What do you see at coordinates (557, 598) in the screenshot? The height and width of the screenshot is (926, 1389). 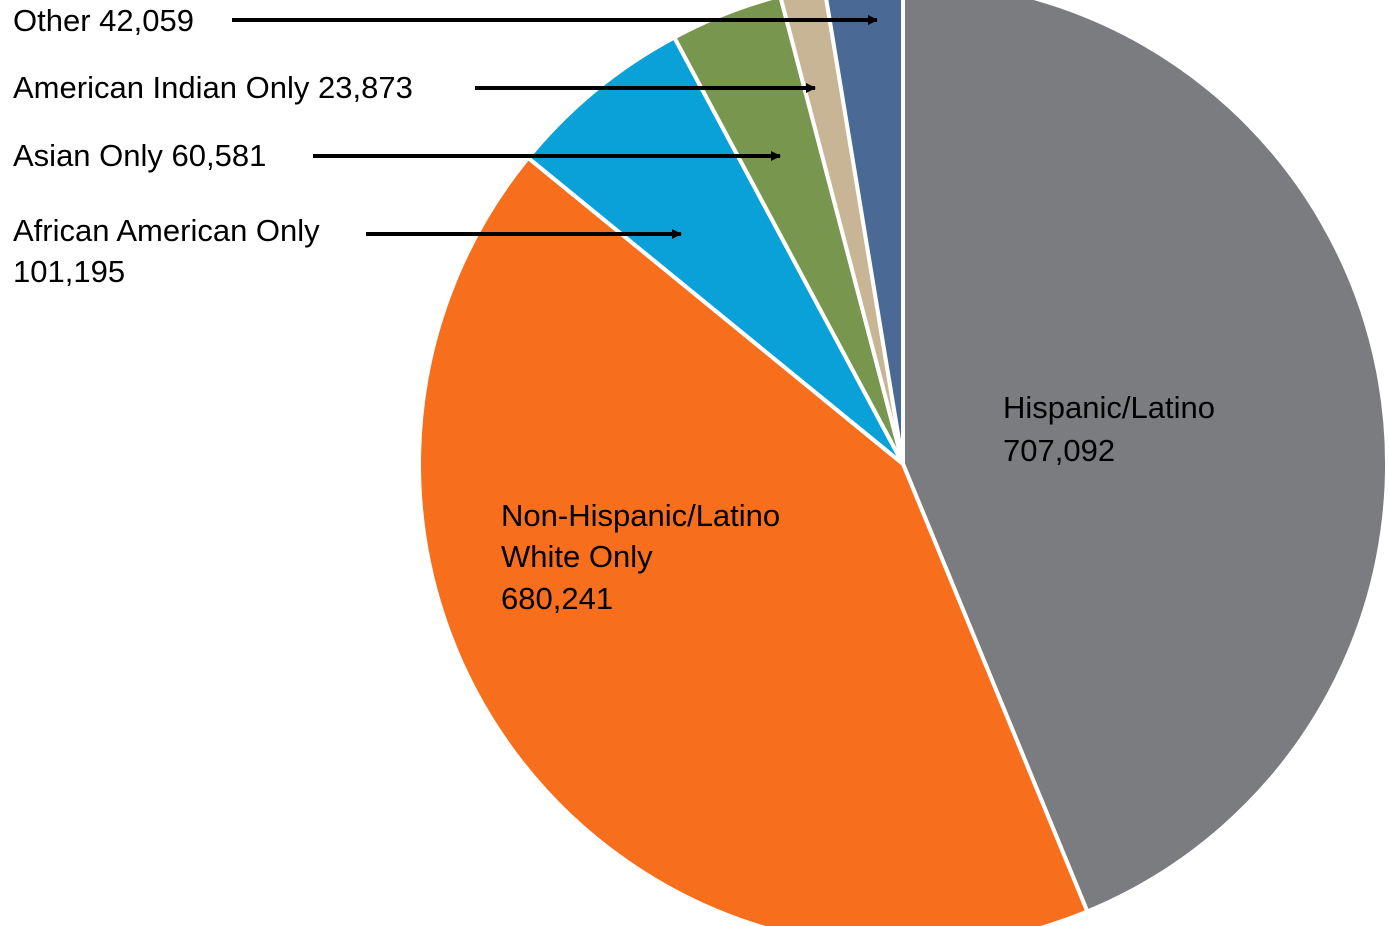 I see `value-white: 680,241` at bounding box center [557, 598].